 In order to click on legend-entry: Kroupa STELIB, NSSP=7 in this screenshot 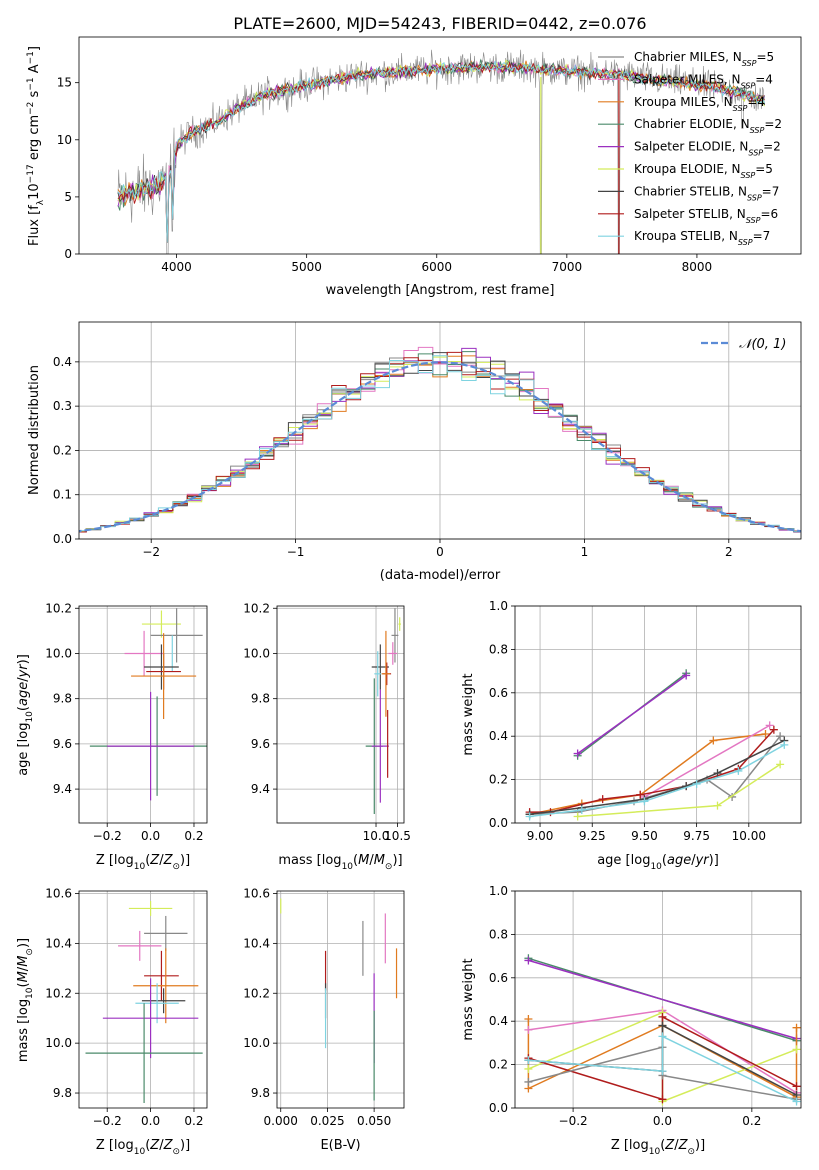, I will do `click(702, 238)`.